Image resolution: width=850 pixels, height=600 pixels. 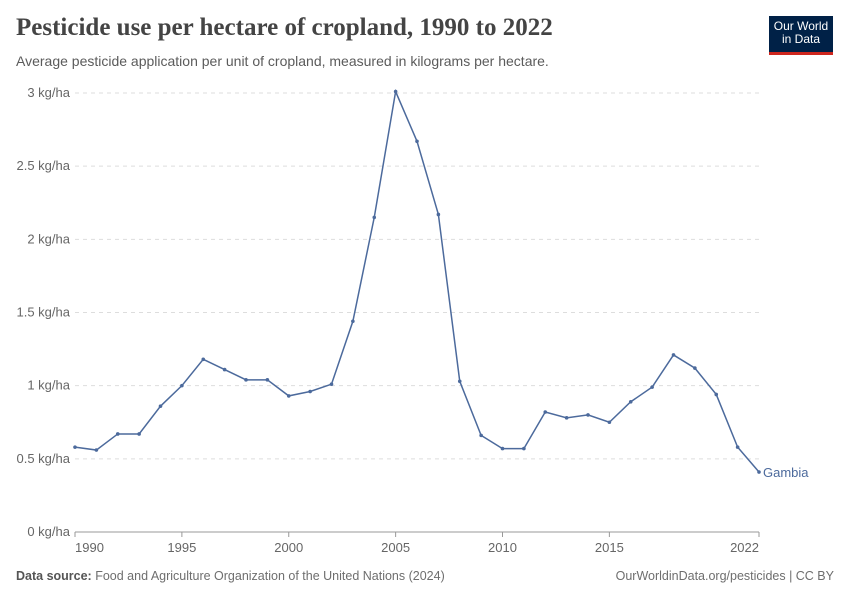 What do you see at coordinates (395, 547) in the screenshot?
I see `x-tick-label: 2005` at bounding box center [395, 547].